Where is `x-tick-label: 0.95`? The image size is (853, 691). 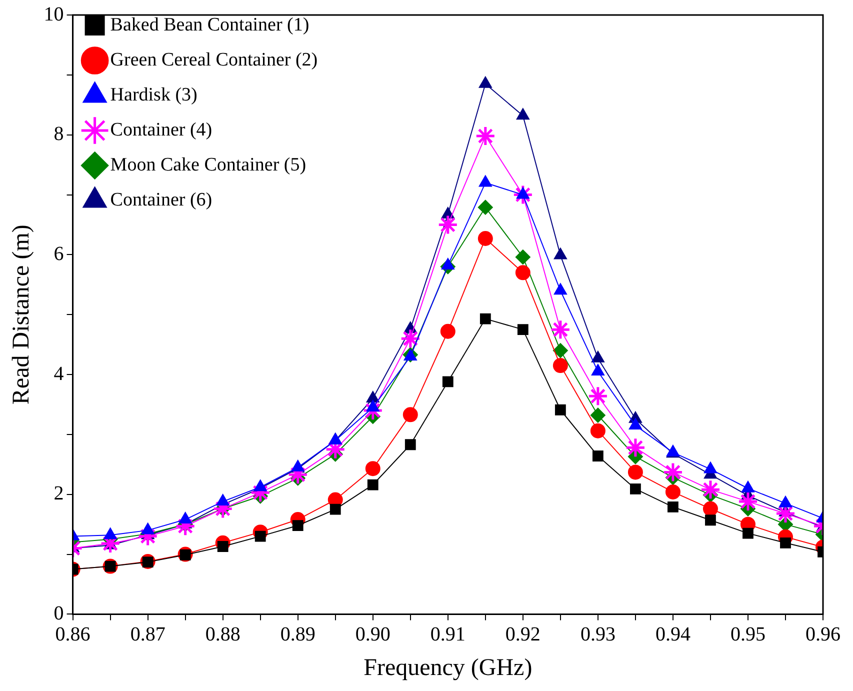
x-tick-label: 0.95 is located at coordinates (748, 634).